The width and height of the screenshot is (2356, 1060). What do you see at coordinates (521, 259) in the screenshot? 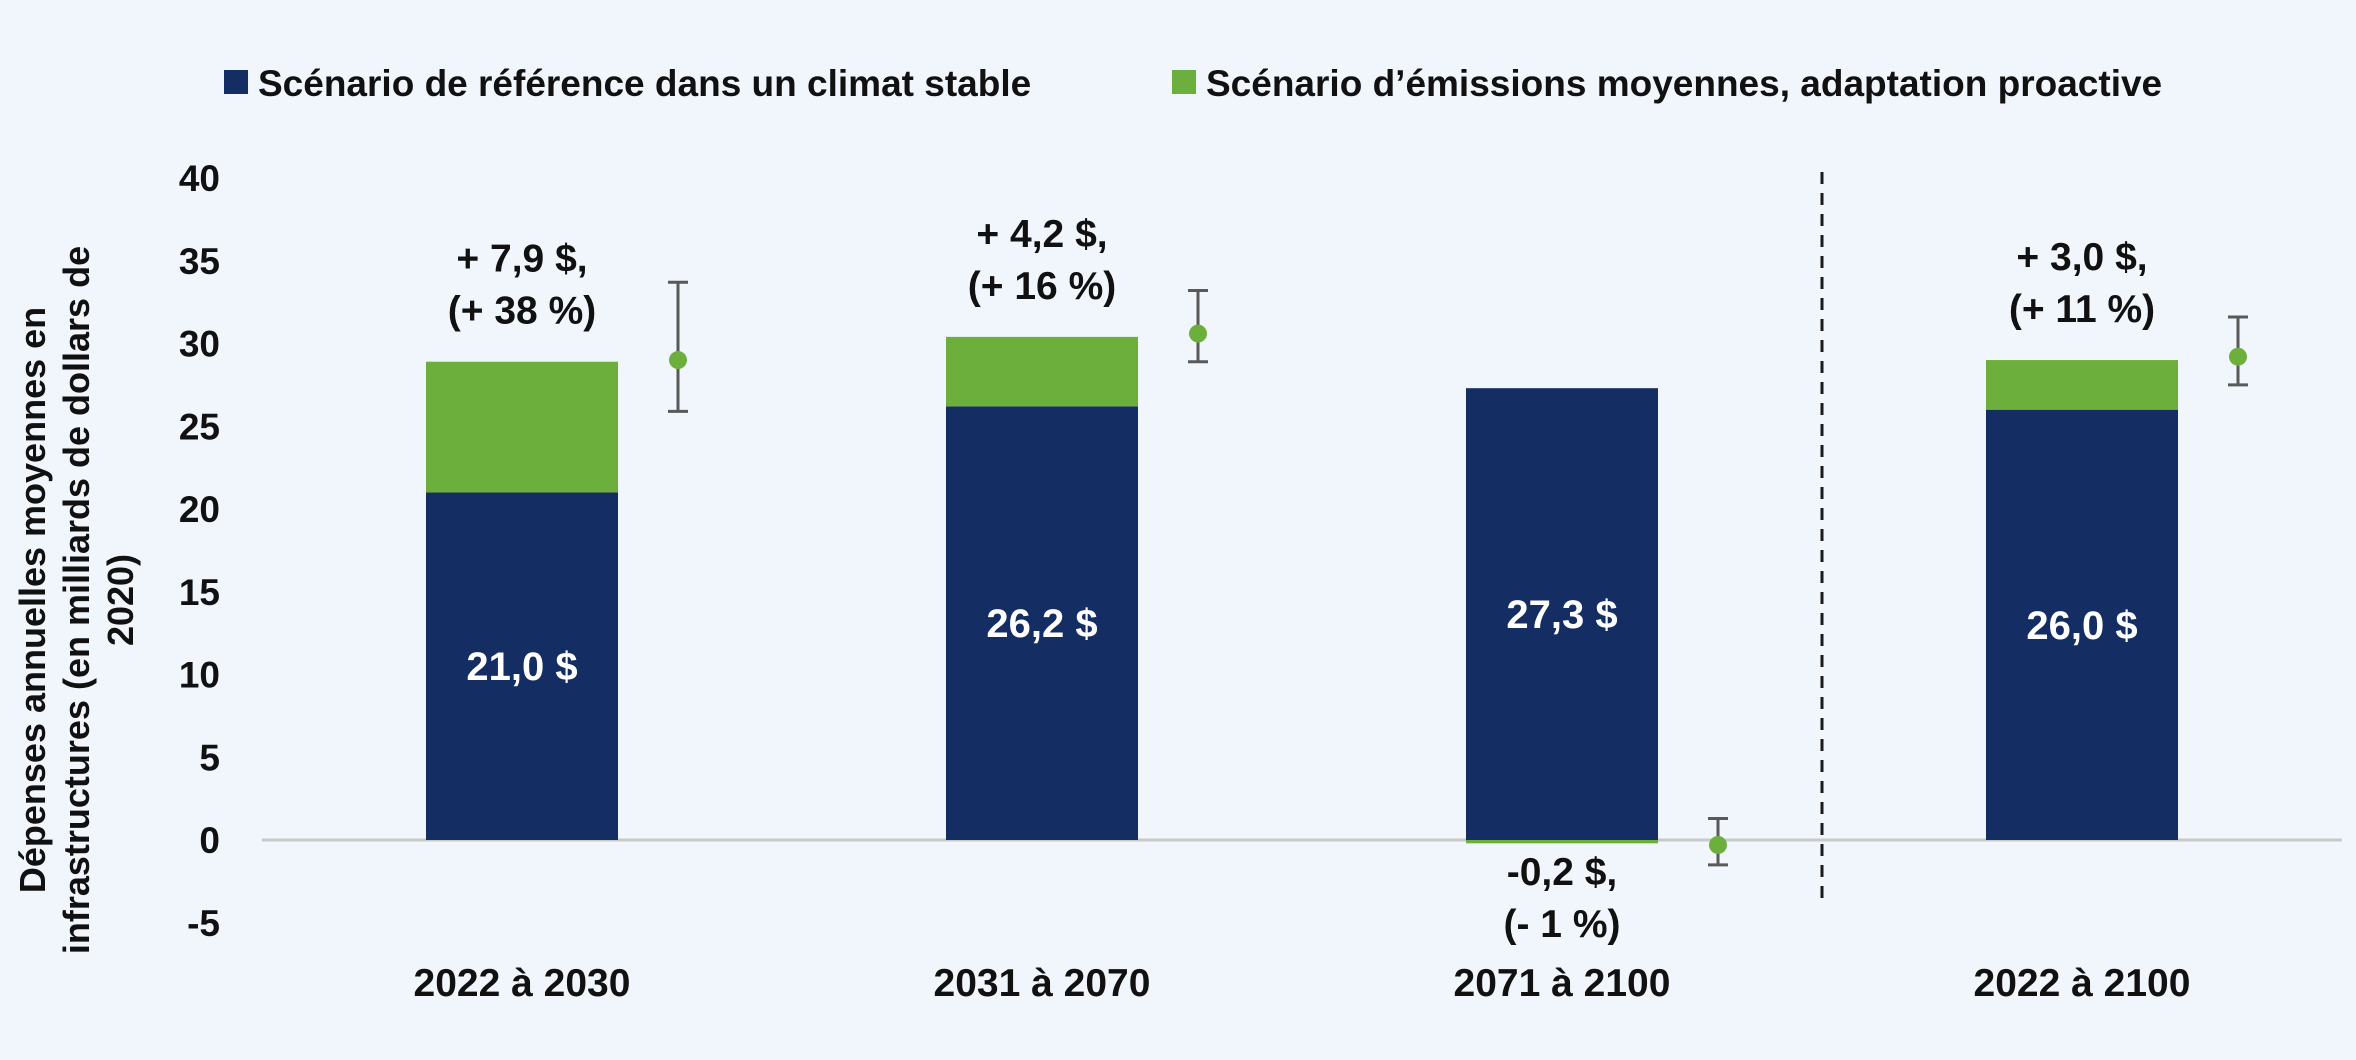
I see `data-label-increment-1-line-1: + 7,9 $,` at bounding box center [521, 259].